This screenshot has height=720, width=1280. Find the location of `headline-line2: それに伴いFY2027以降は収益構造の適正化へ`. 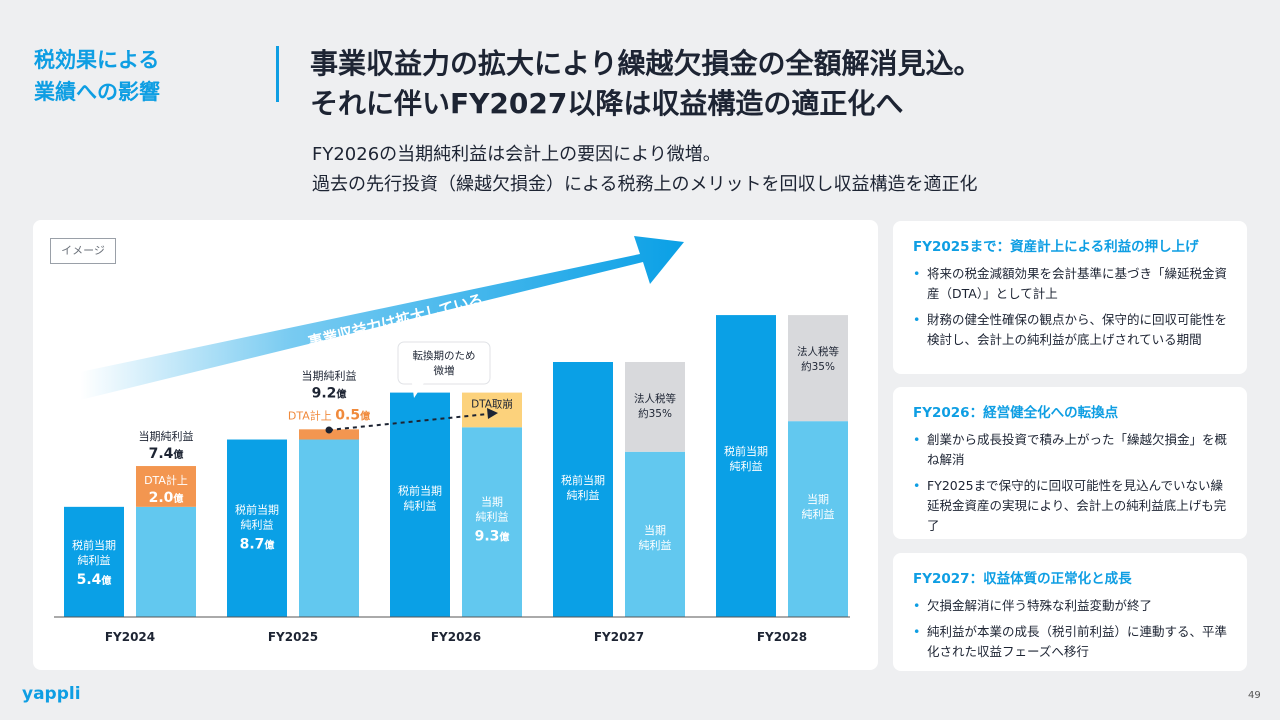

headline-line2: それに伴いFY2027以降は収益構造の適正化へ is located at coordinates (607, 103).